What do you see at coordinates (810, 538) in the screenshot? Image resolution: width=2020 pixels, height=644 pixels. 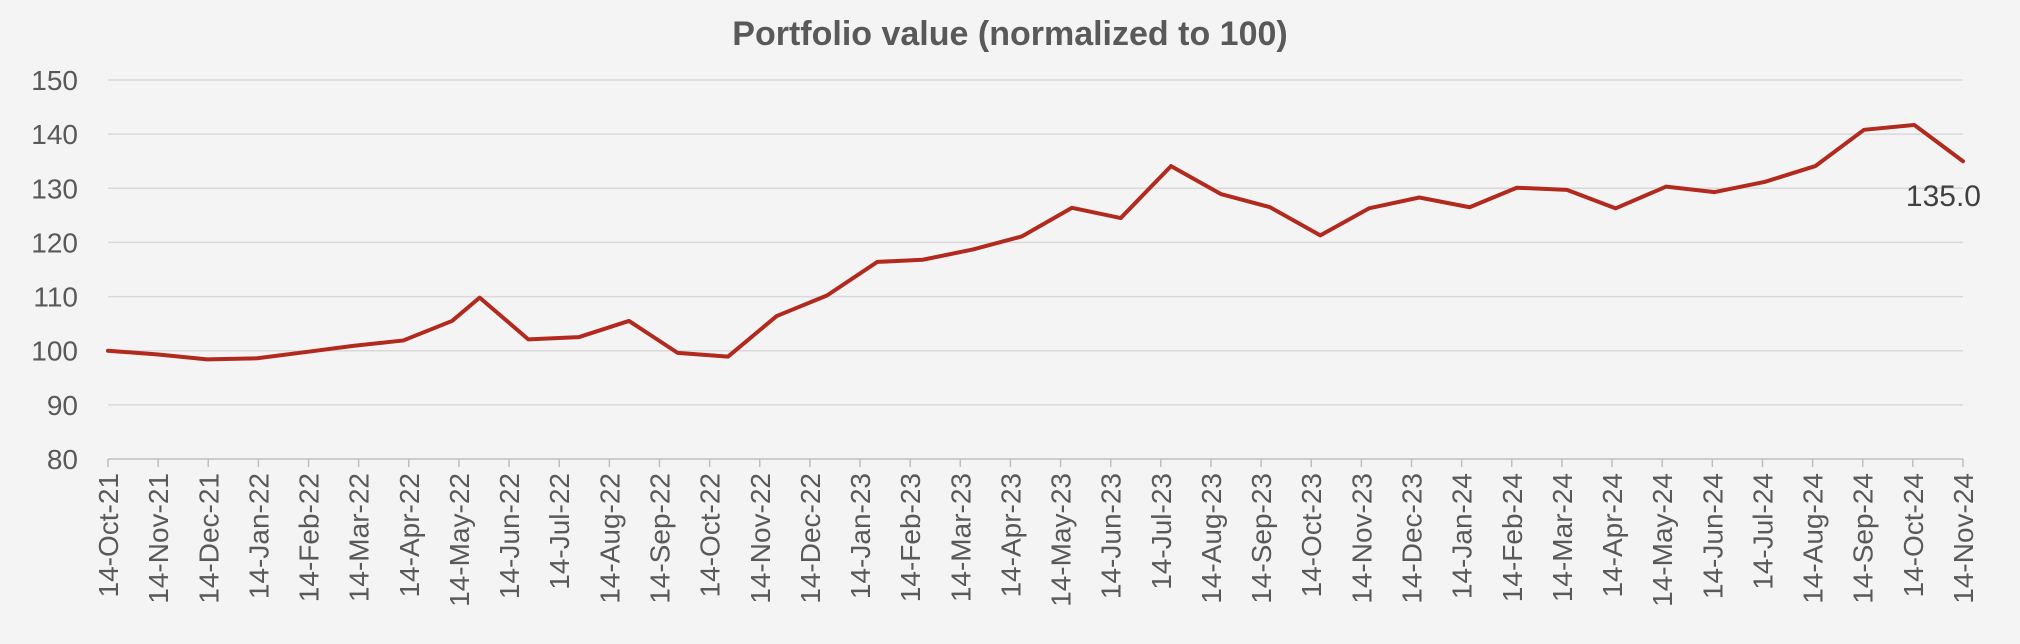 I see `x-tick-label: 14-Dec-22` at bounding box center [810, 538].